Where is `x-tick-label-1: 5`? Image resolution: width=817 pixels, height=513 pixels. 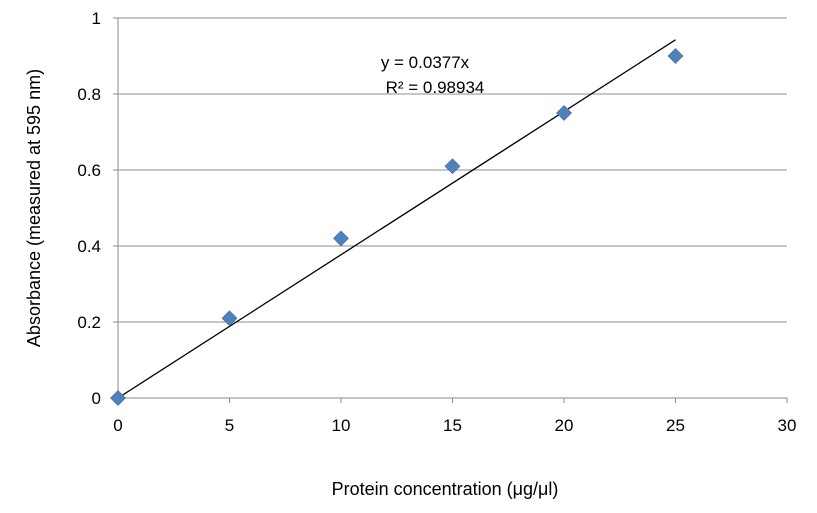 x-tick-label-1: 5 is located at coordinates (229, 425).